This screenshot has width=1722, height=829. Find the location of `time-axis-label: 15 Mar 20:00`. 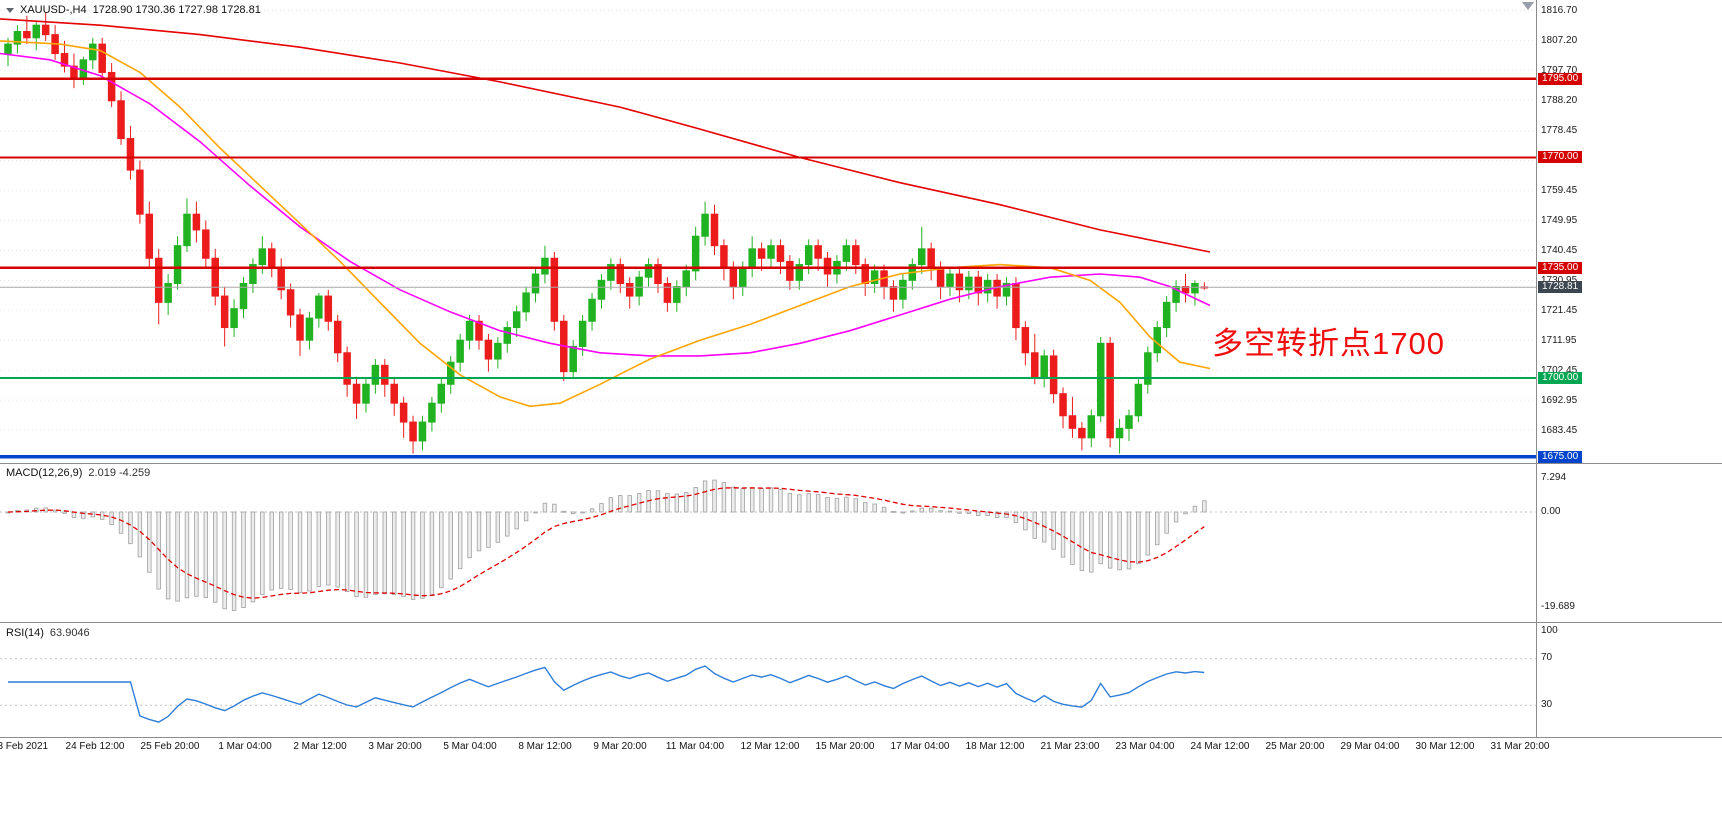

time-axis-label: 15 Mar 20:00 is located at coordinates (845, 746).